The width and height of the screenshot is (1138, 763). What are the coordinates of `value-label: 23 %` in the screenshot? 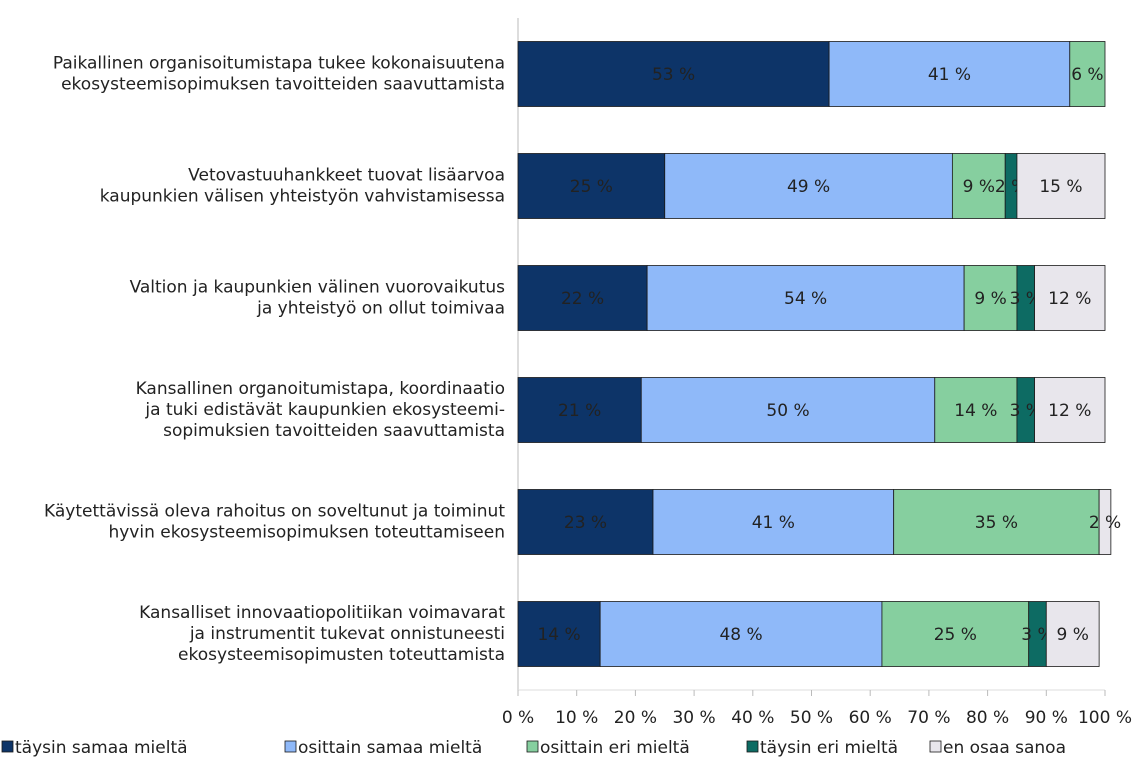 It's located at (585, 523).